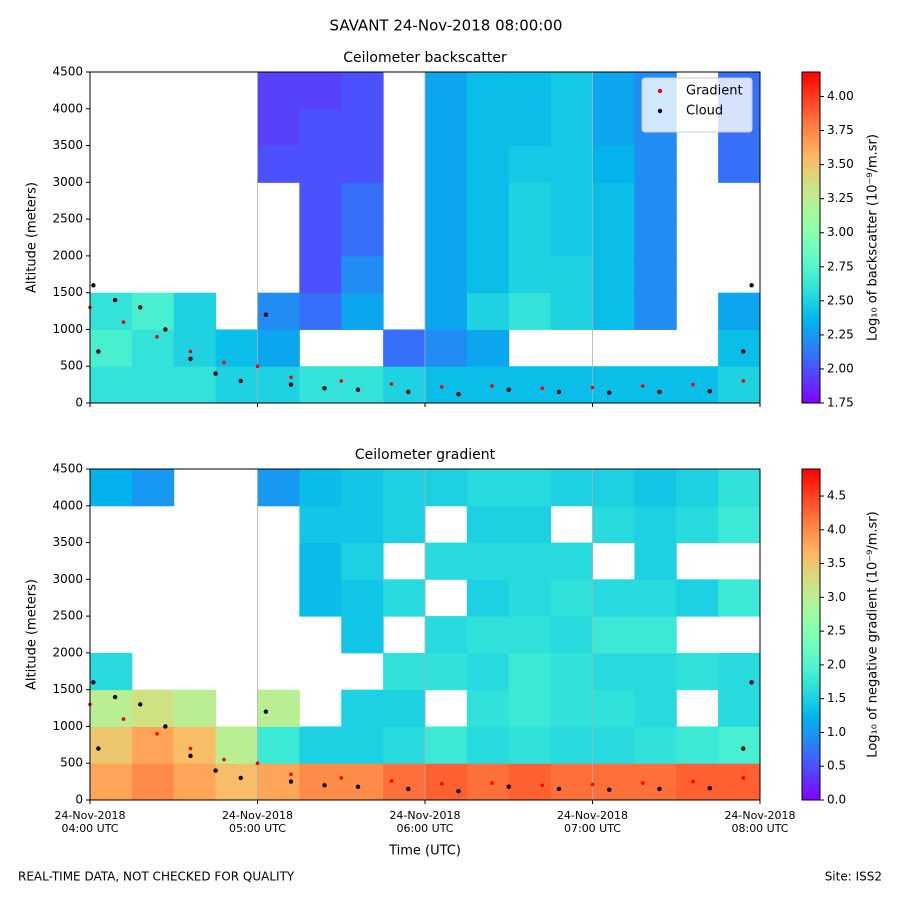  Describe the element at coordinates (425, 822) in the screenshot. I see `x-tick-label: 24-Nov-2018 06:00 UTC` at that location.